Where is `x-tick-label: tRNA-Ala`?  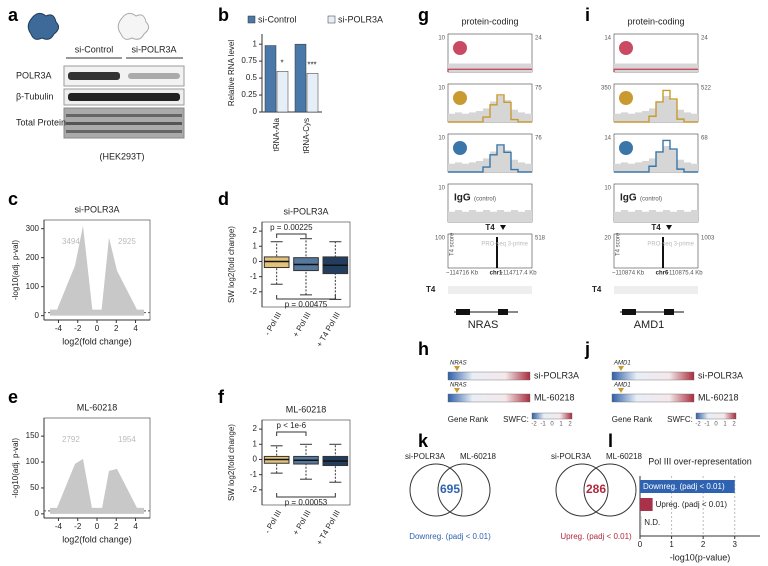 x-tick-label: tRNA-Ala is located at coordinates (276, 134).